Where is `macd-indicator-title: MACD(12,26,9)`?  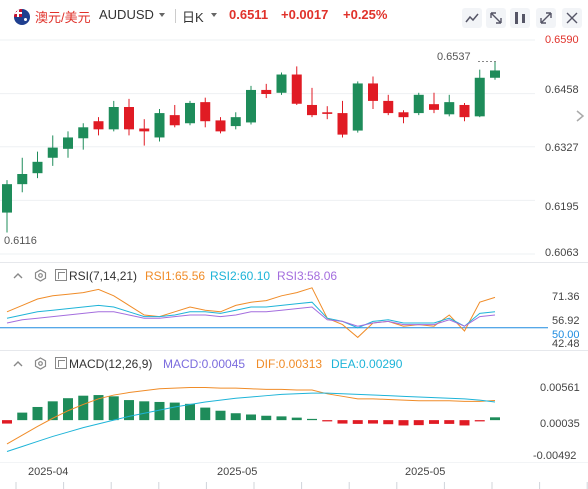 macd-indicator-title: MACD(12,26,9) is located at coordinates (111, 364).